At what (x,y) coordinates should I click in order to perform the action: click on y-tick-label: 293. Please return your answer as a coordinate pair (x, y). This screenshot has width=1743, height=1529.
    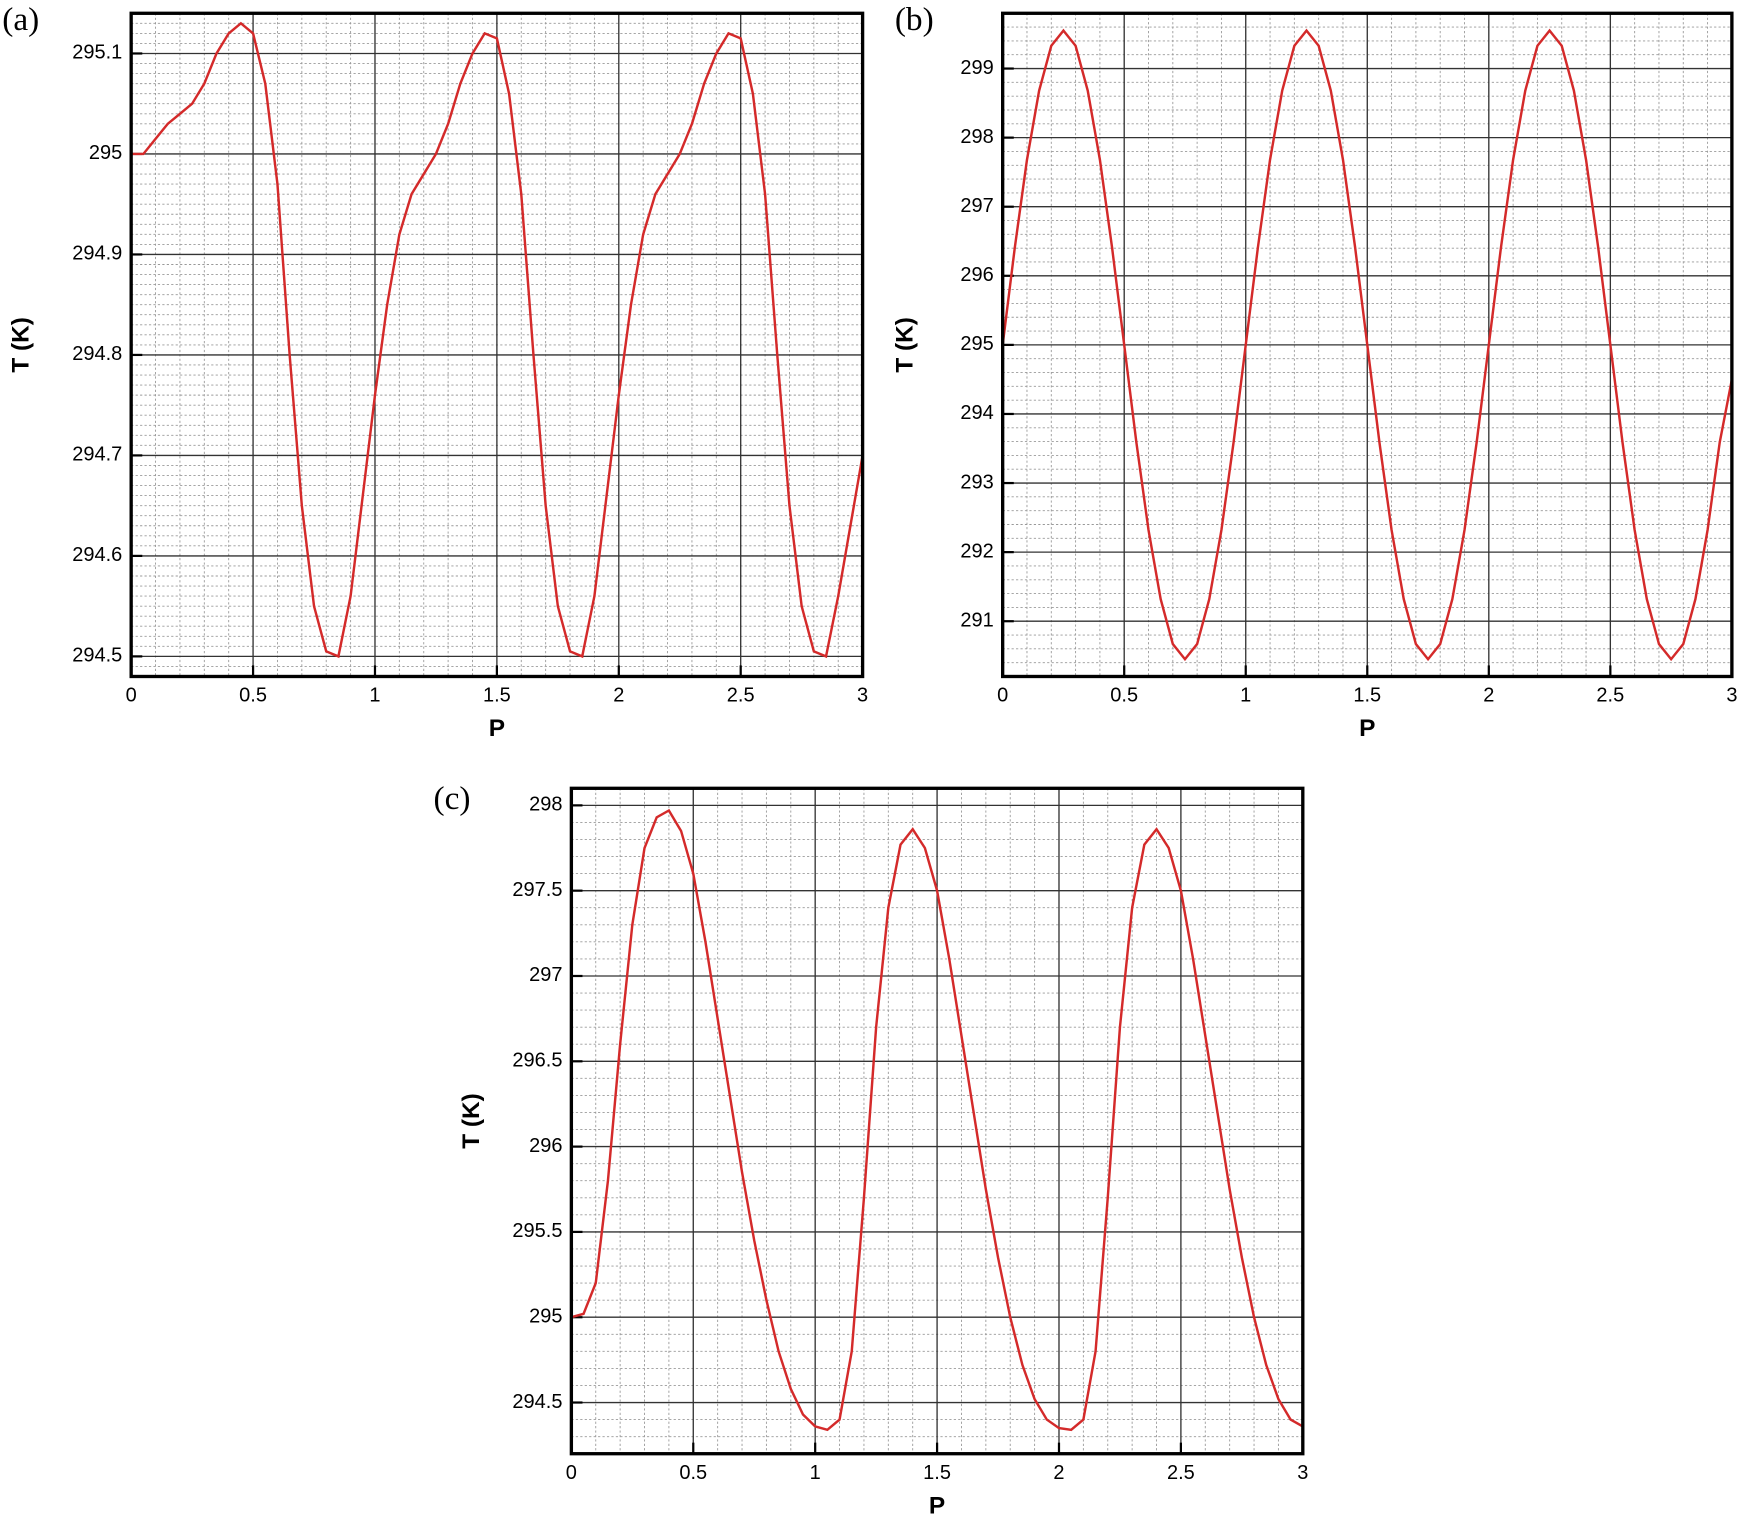
    Looking at the image, I should click on (976, 482).